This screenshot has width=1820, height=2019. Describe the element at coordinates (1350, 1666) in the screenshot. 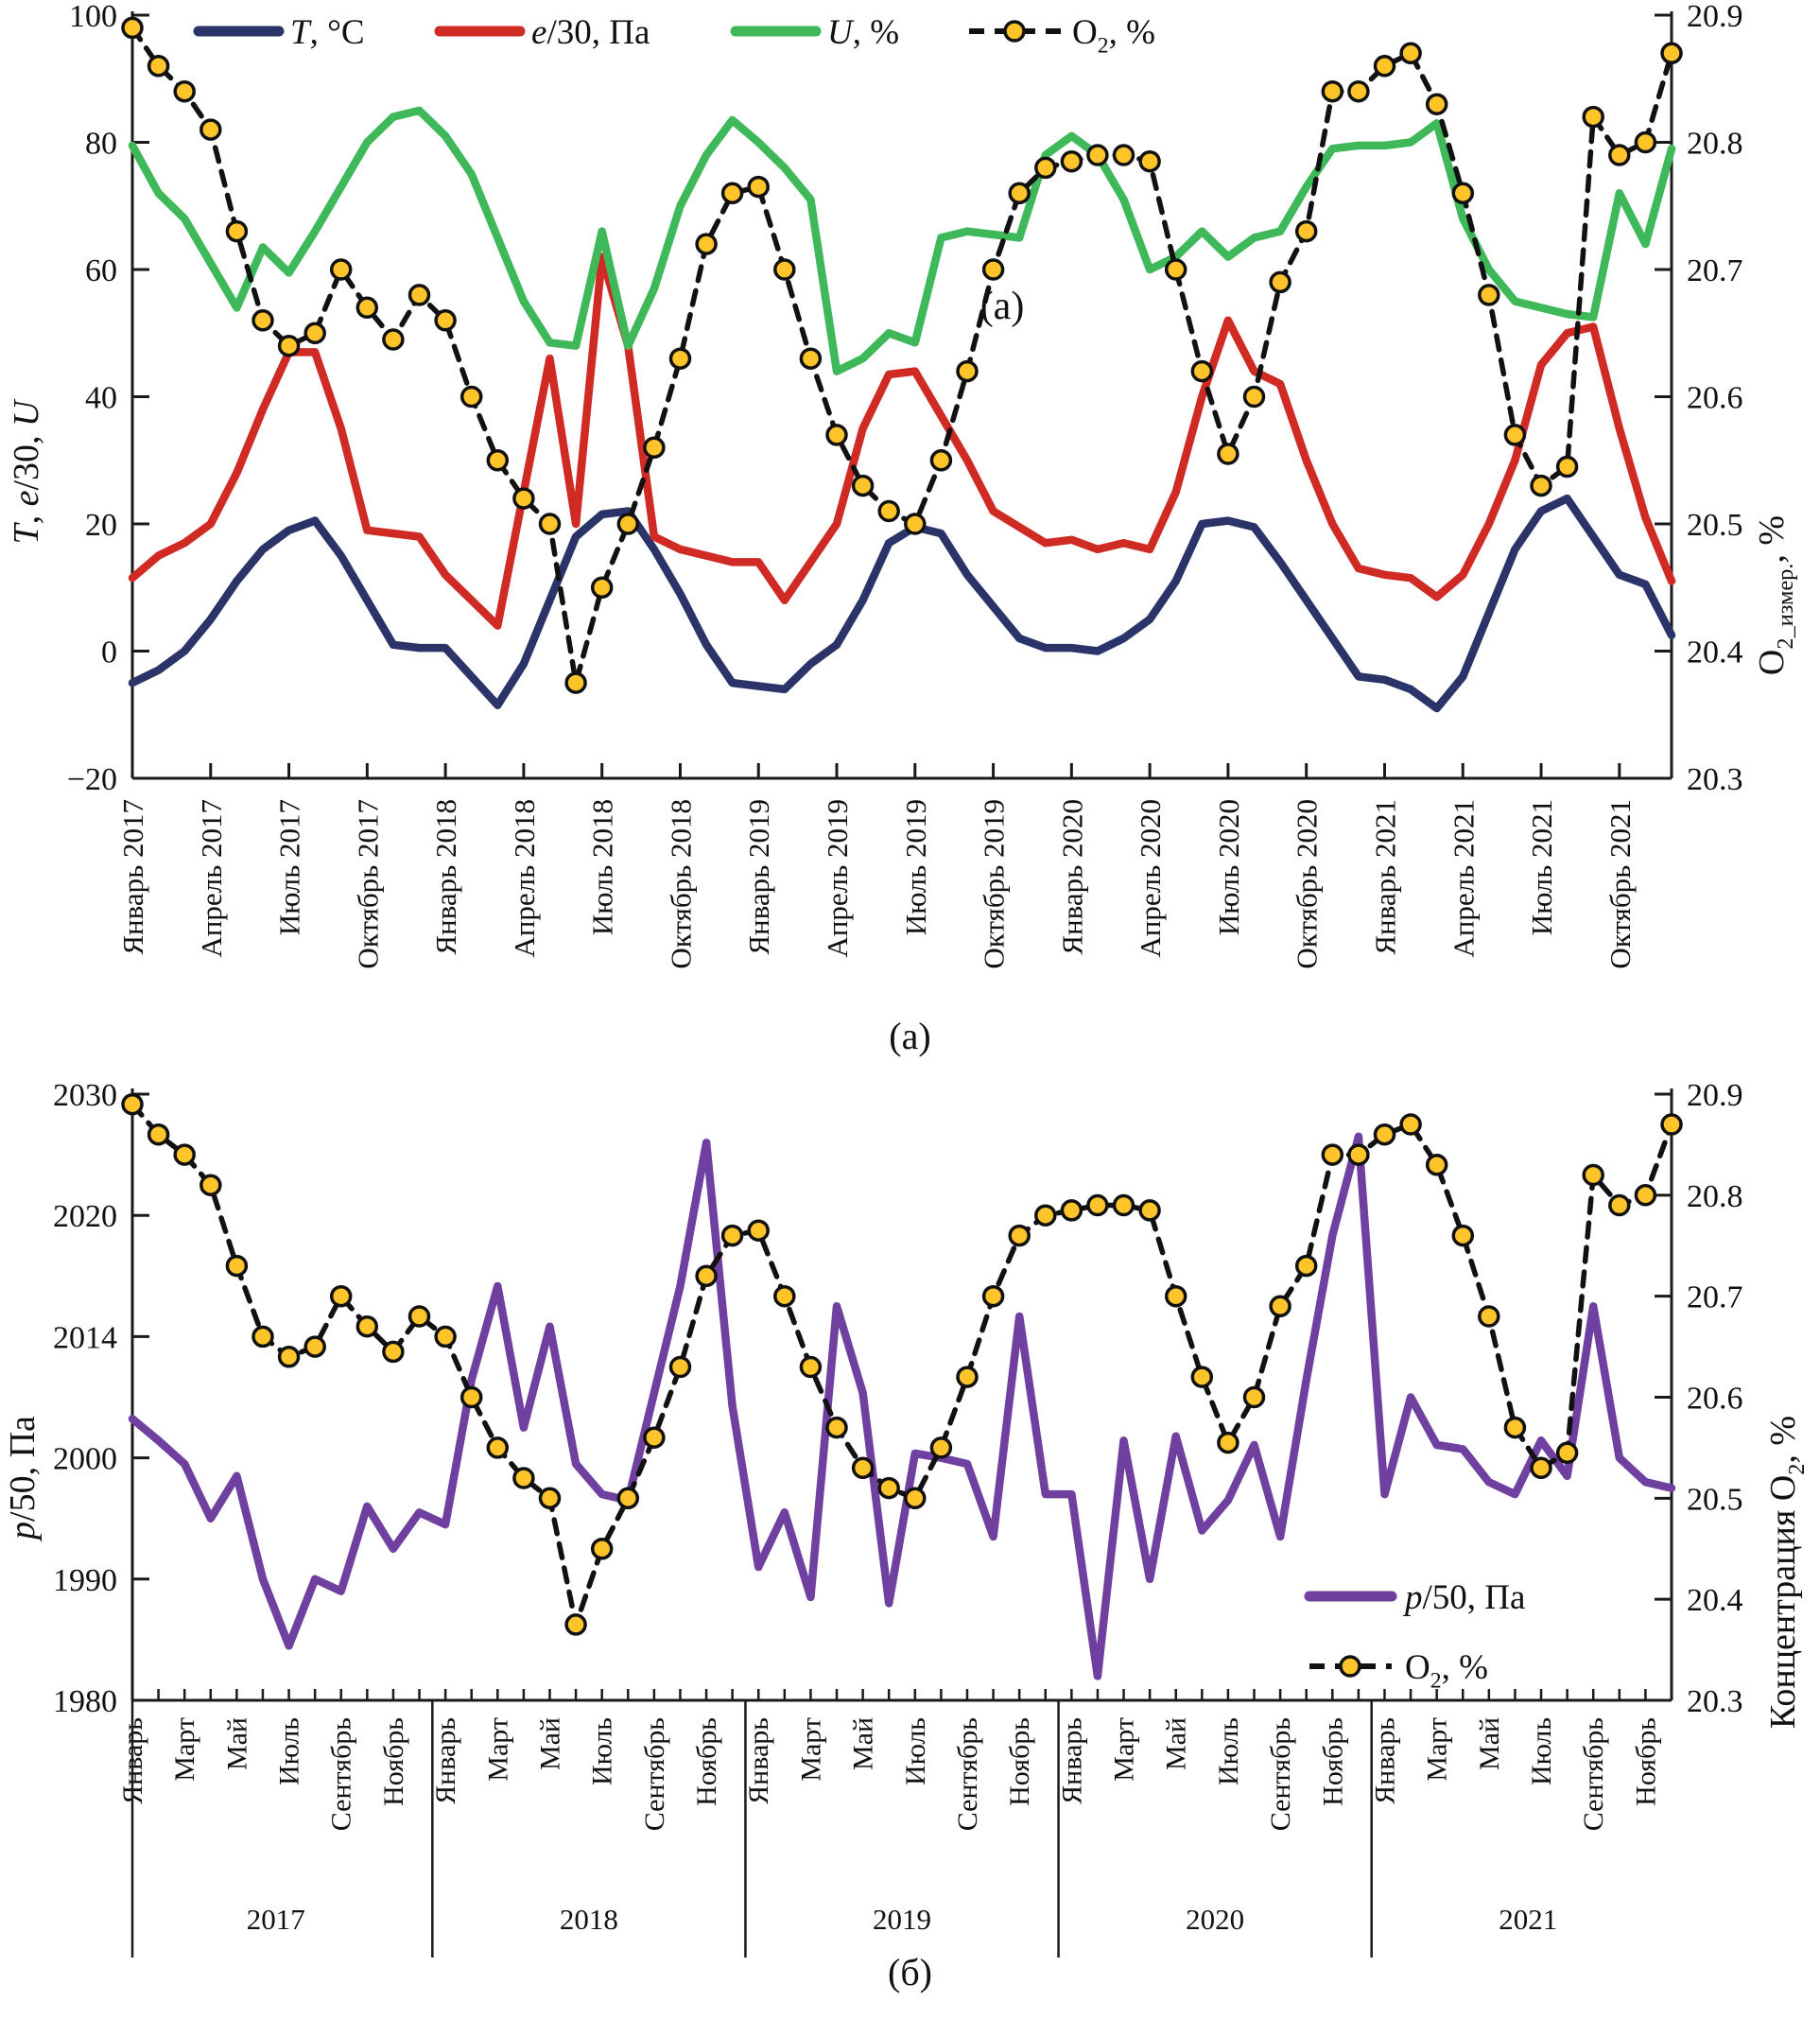

I see `legend-o2-marker` at that location.